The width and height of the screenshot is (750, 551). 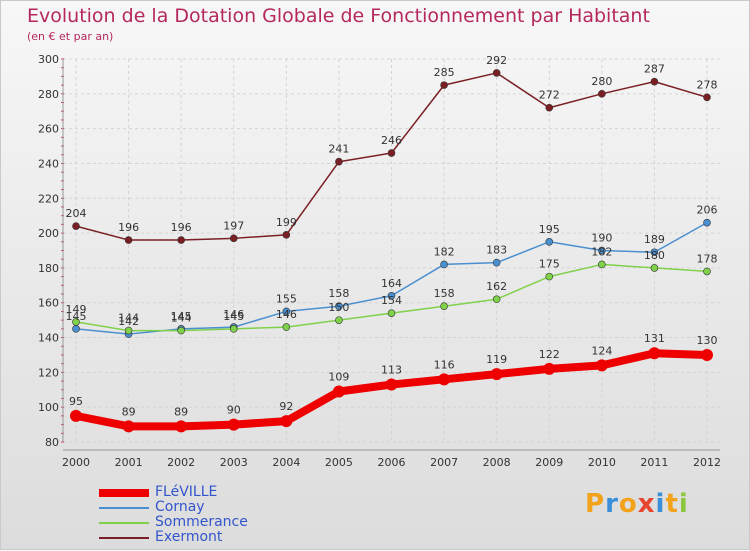 I want to click on legend-label: Sommerance, so click(x=201, y=522).